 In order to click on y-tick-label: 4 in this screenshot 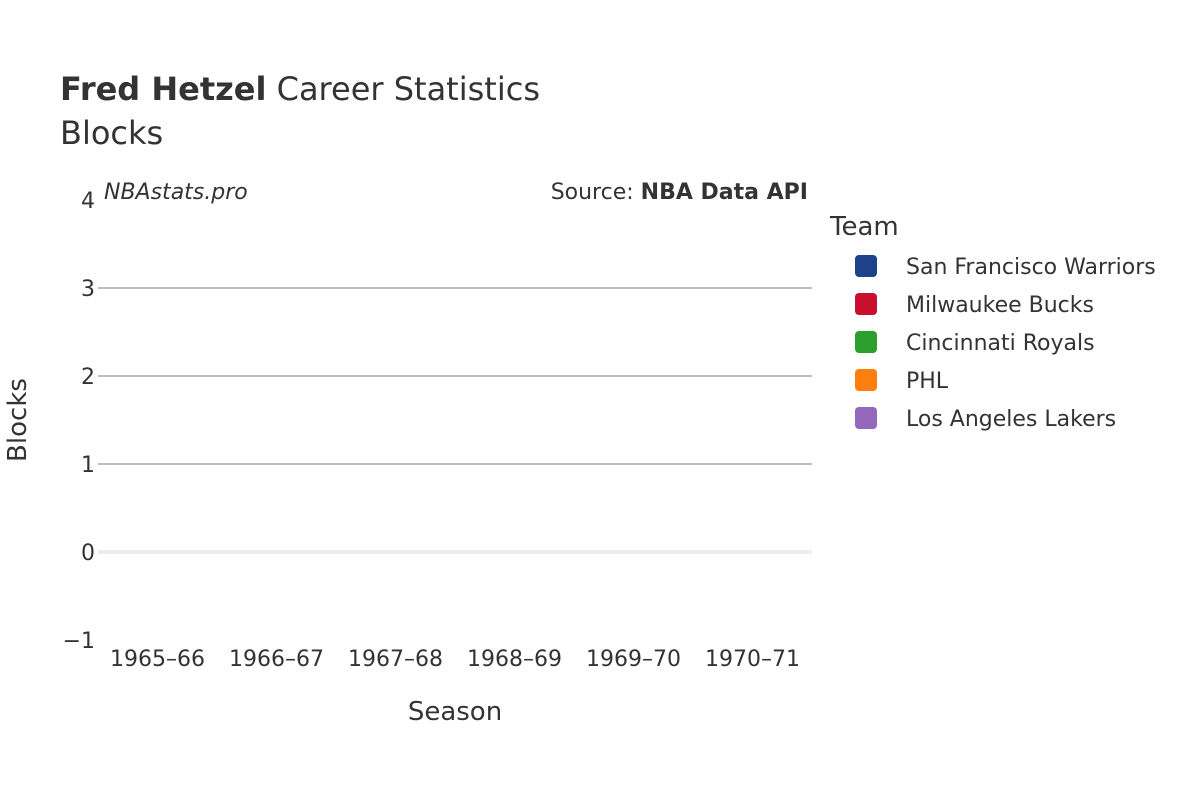, I will do `click(88, 201)`.